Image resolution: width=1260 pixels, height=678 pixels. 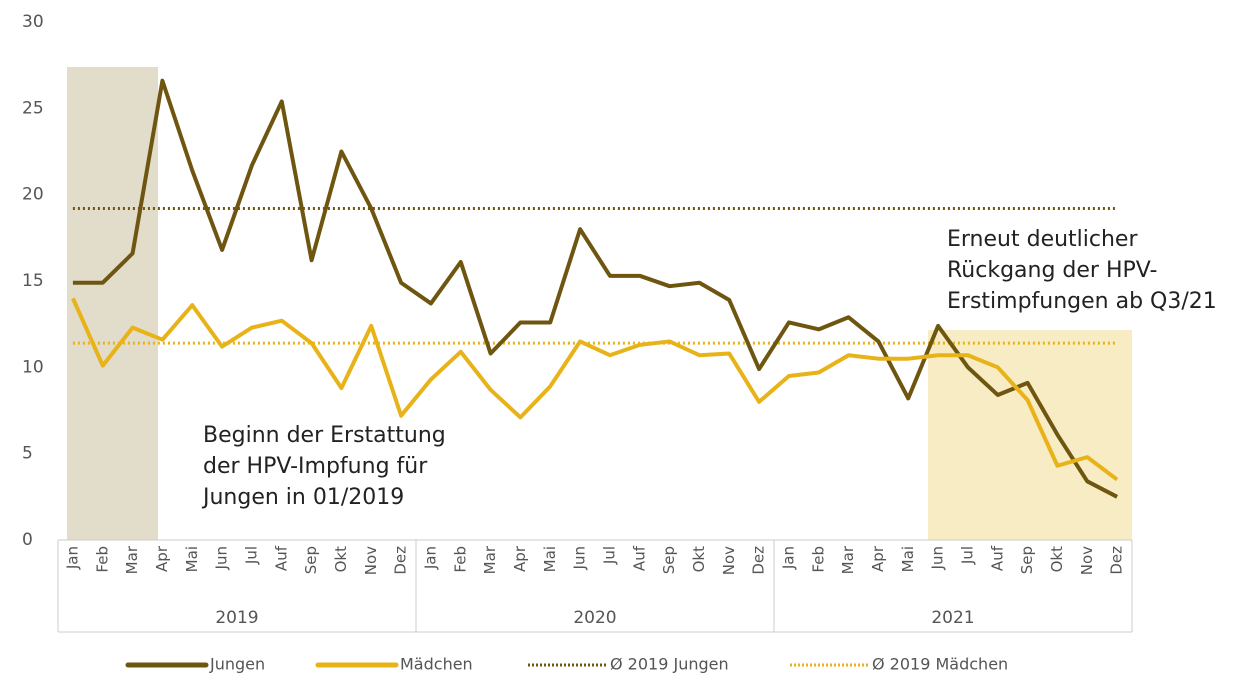 I want to click on y-tick-label: 5, so click(x=27, y=454).